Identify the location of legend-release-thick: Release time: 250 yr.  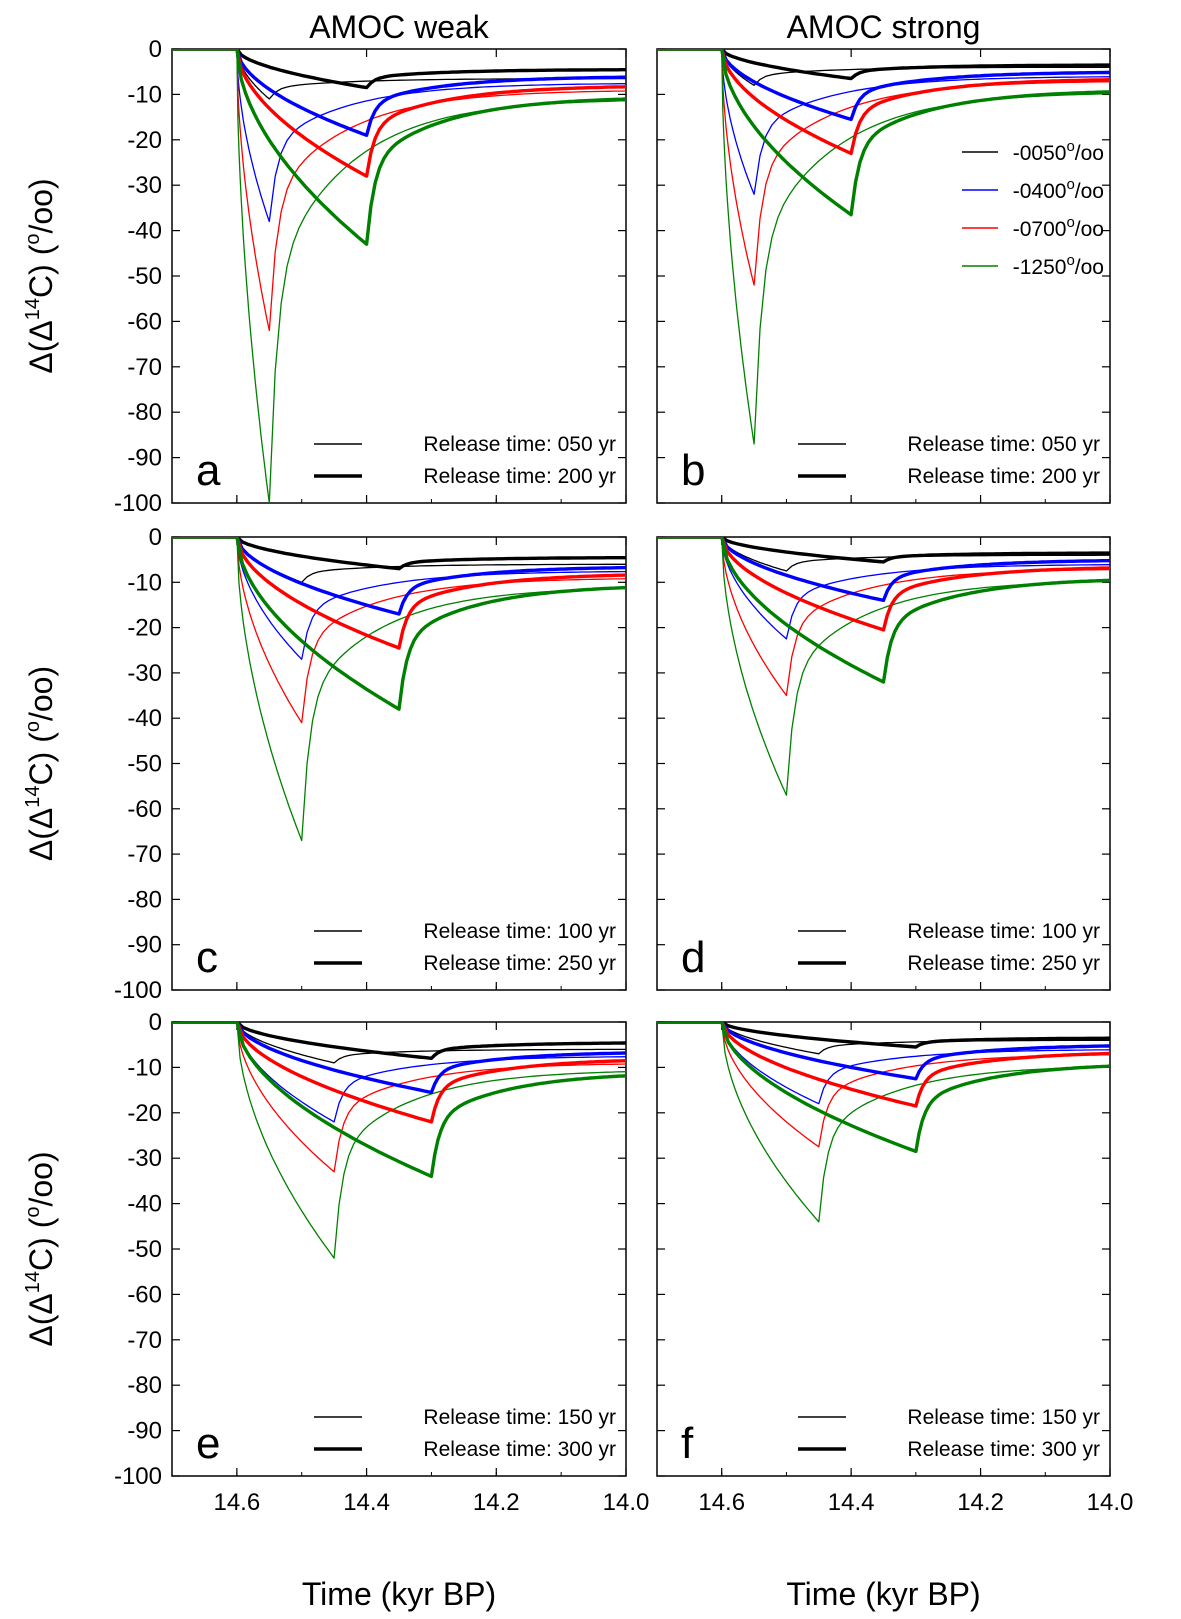
(519, 963).